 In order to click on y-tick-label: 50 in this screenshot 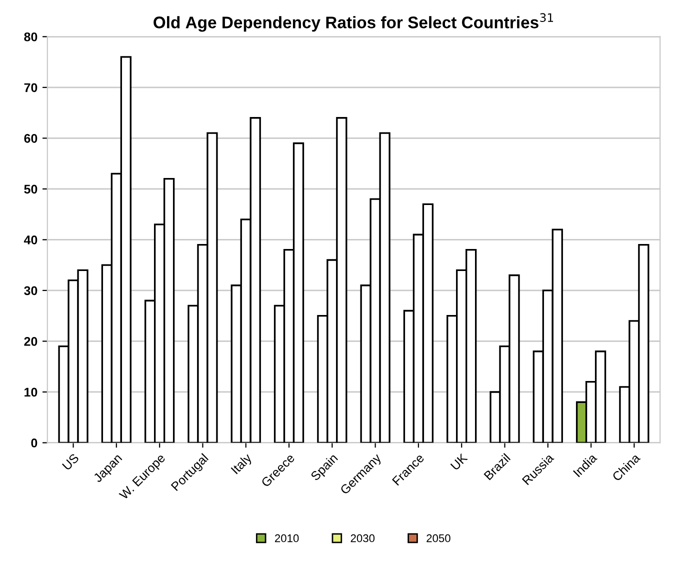, I will do `click(31, 189)`.